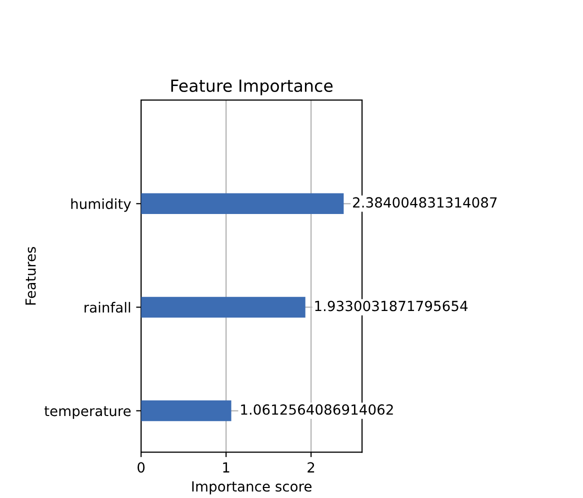 Image resolution: width=583 pixels, height=498 pixels. What do you see at coordinates (141, 467) in the screenshot?
I see `x-tick-label: 0` at bounding box center [141, 467].